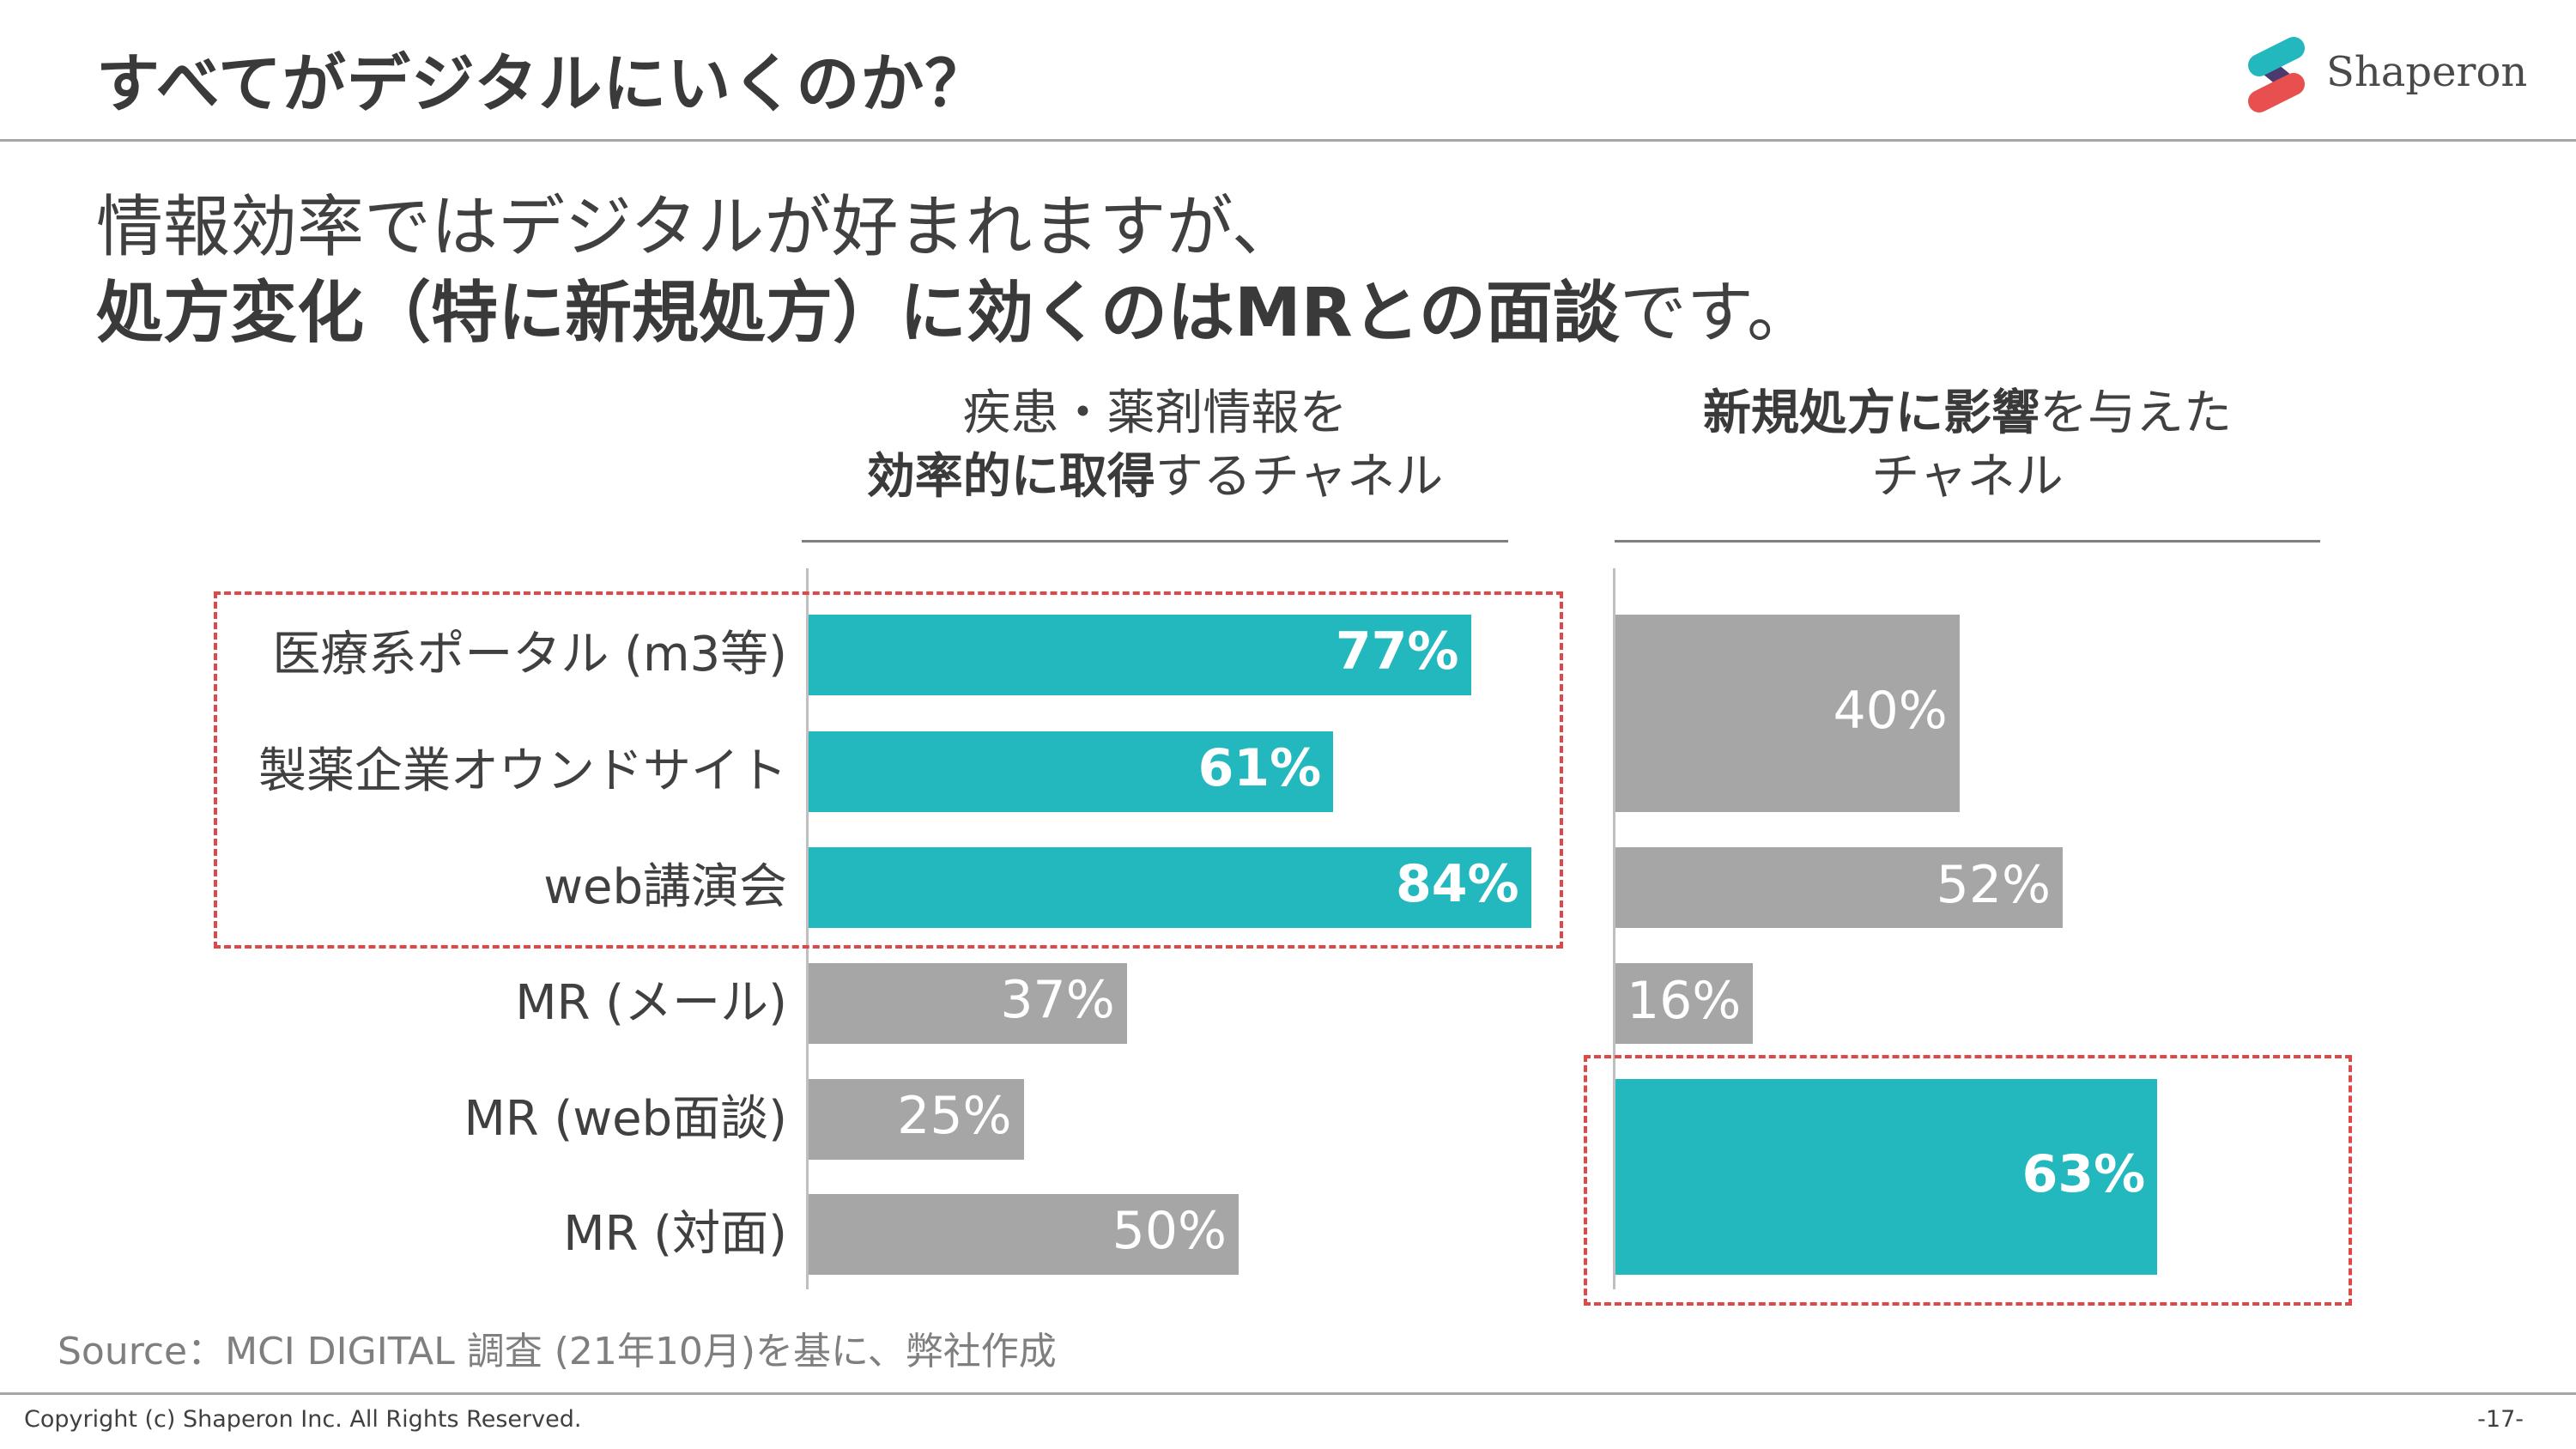 This screenshot has height=1449, width=2576. Describe the element at coordinates (1890, 711) in the screenshot. I see `right-bar-value-label: 40%` at that location.